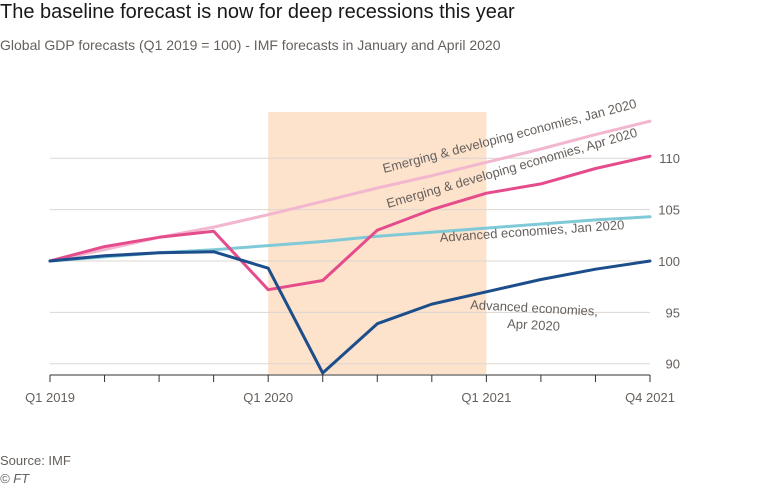 Image resolution: width=771 pixels, height=494 pixels. I want to click on y-tick-label-90: 90, so click(673, 364).